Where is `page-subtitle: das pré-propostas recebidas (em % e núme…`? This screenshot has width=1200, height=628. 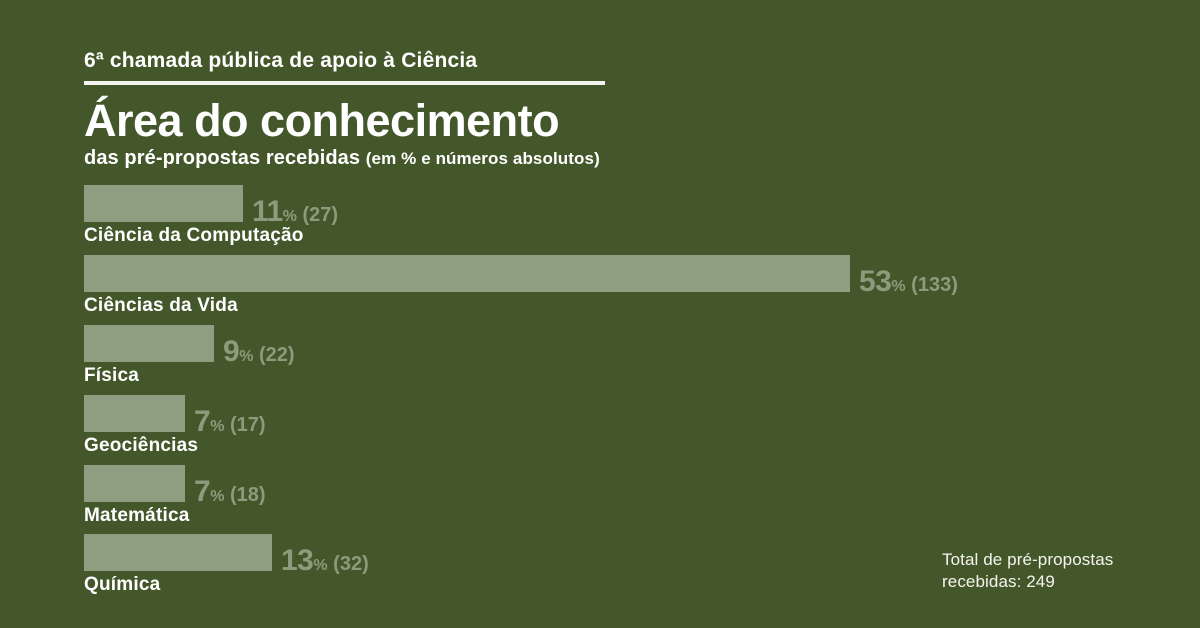
page-subtitle: das pré-propostas recebidas (em % e núme… is located at coordinates (342, 158).